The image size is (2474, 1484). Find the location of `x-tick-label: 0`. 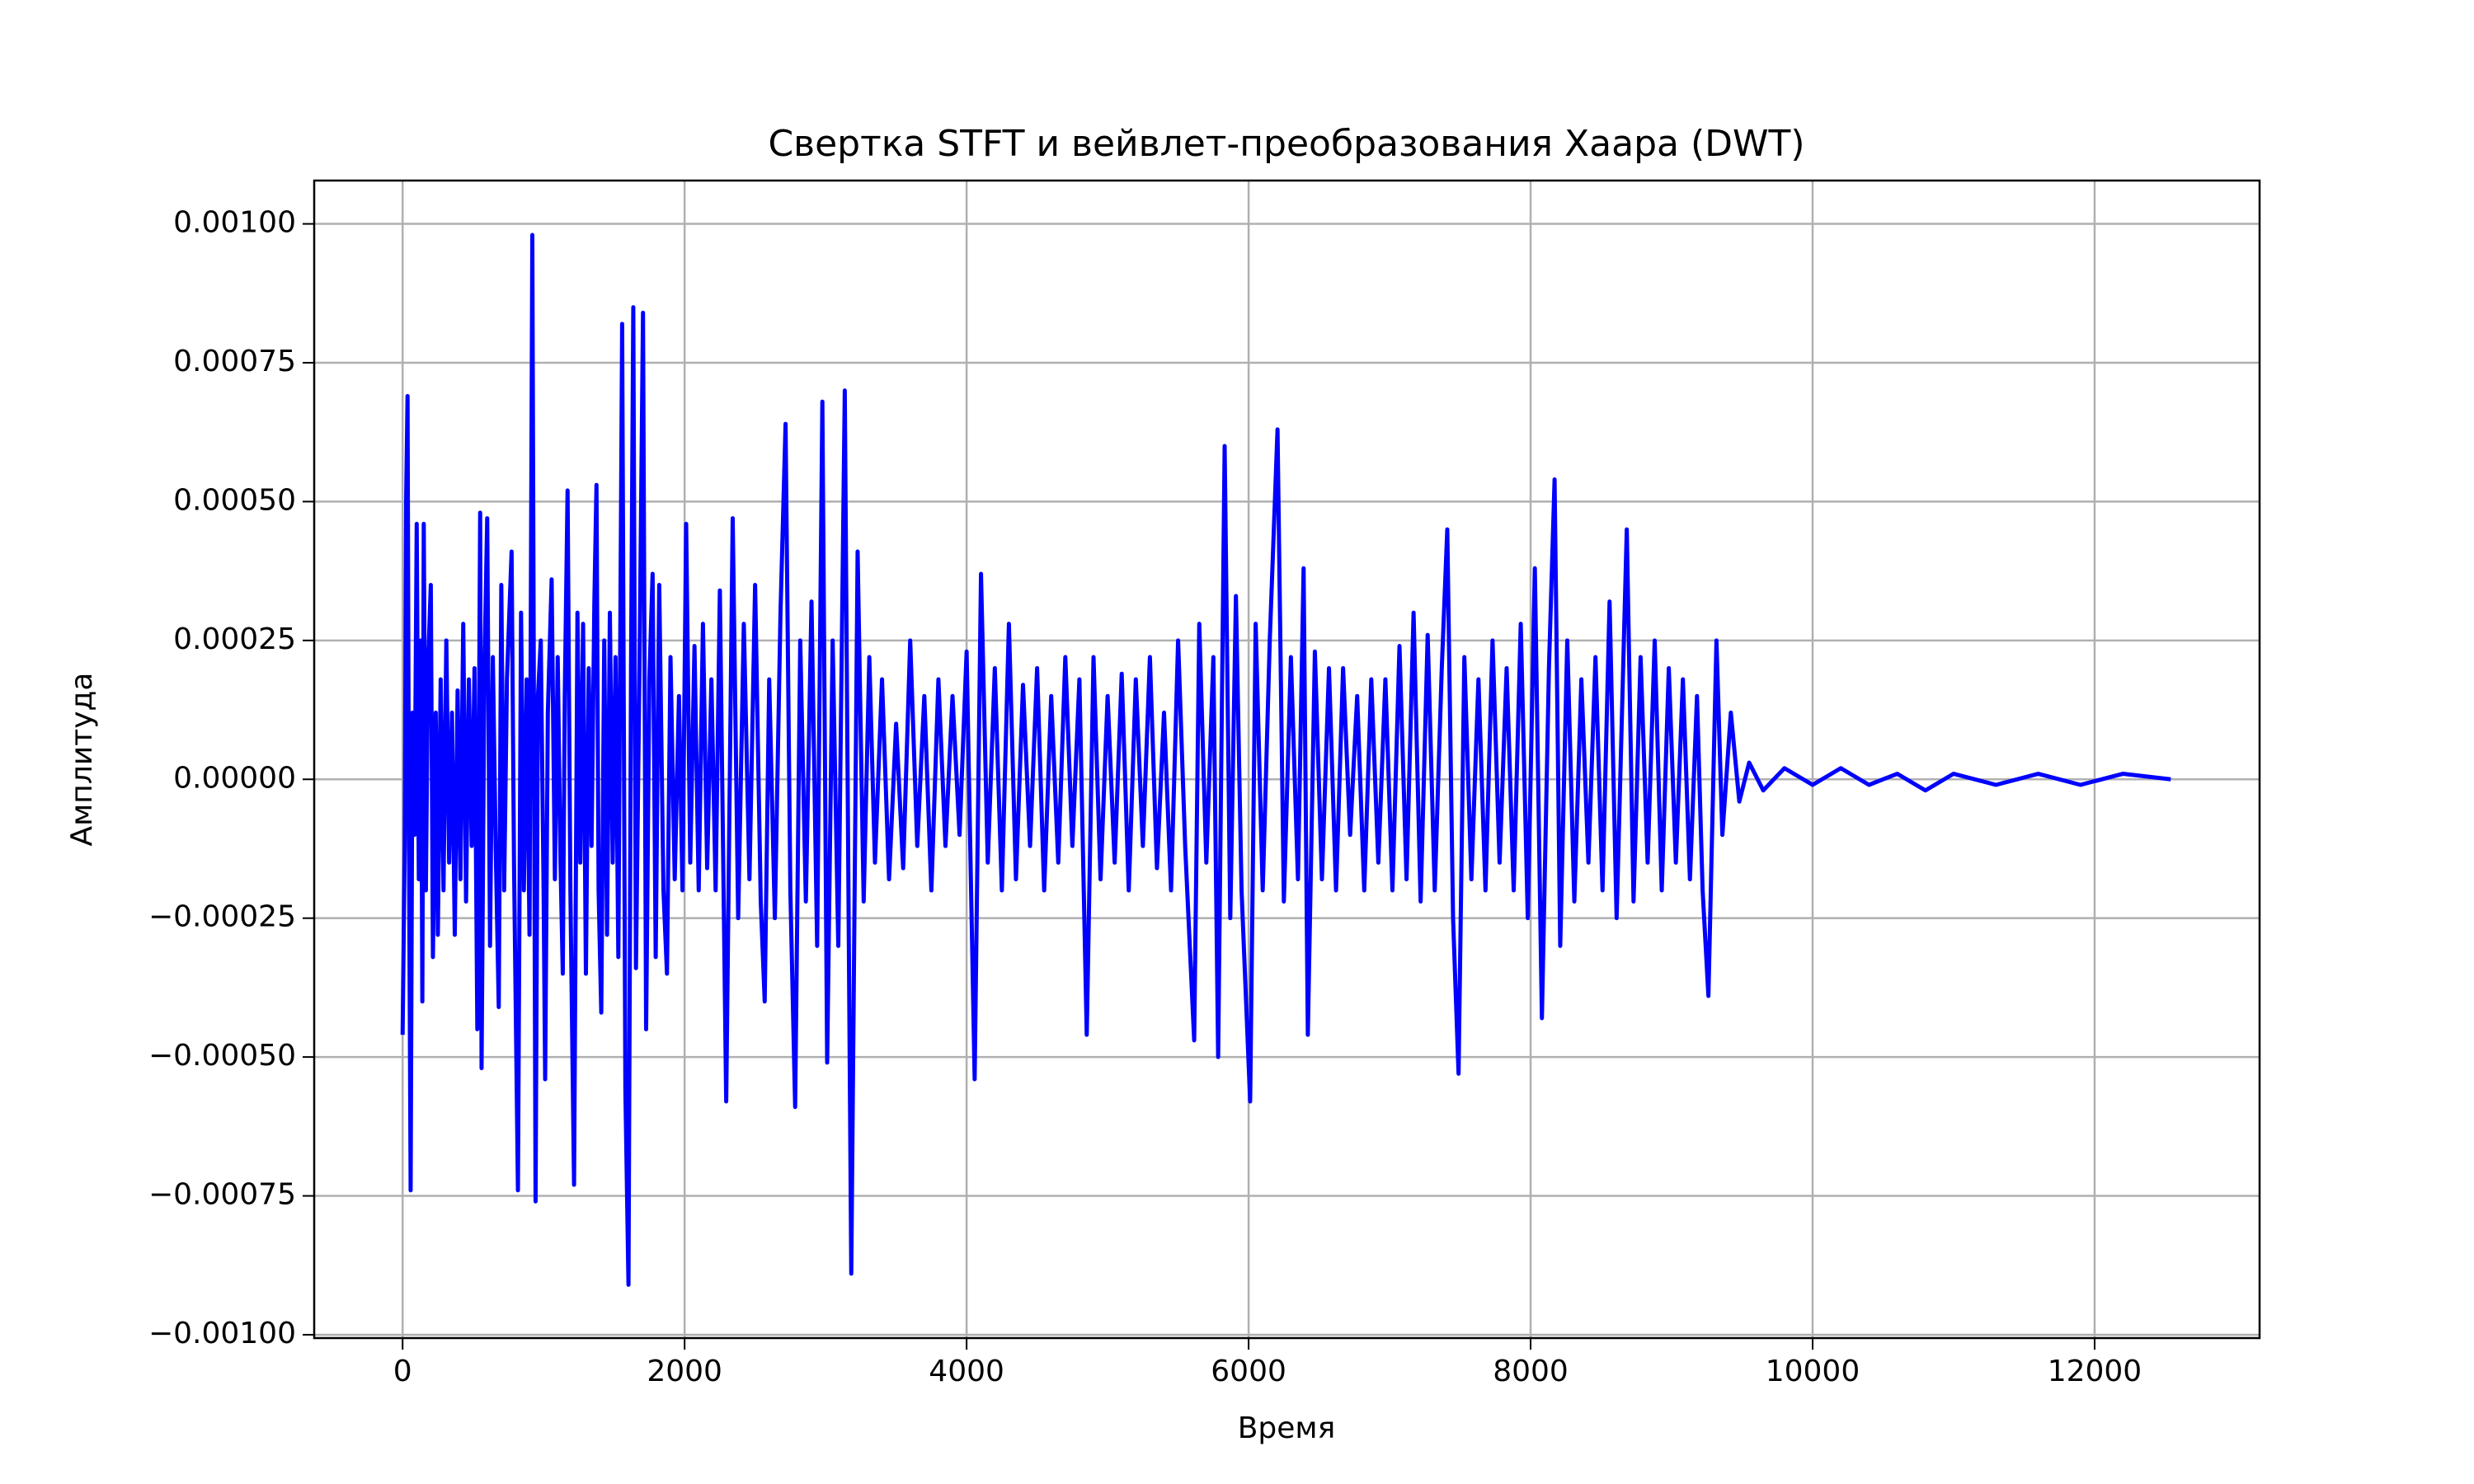

x-tick-label: 0 is located at coordinates (402, 1371).